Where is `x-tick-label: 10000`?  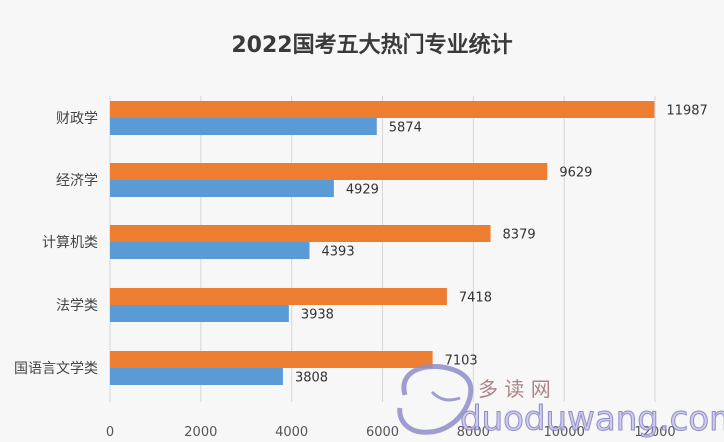 x-tick-label: 10000 is located at coordinates (563, 432).